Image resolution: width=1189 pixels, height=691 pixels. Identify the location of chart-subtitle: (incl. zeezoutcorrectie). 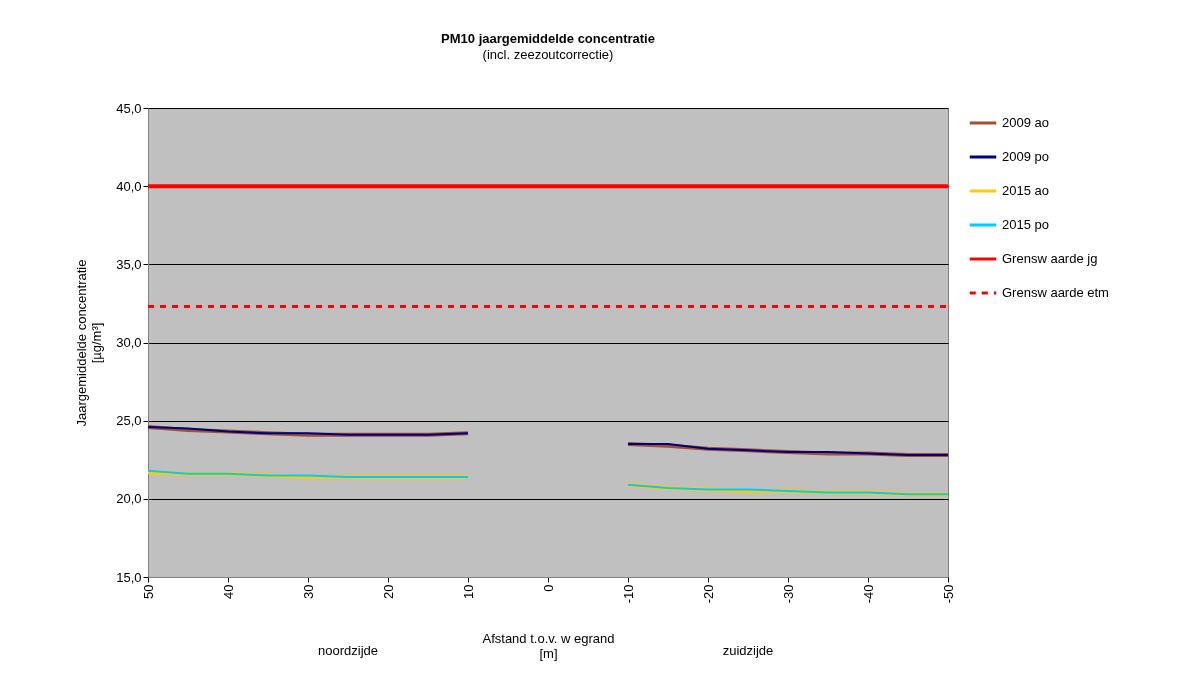
(548, 54).